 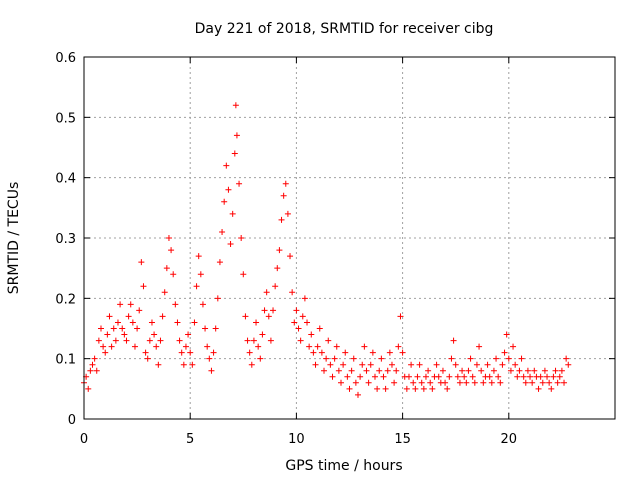 What do you see at coordinates (84, 439) in the screenshot?
I see `x-tick-label: 0` at bounding box center [84, 439].